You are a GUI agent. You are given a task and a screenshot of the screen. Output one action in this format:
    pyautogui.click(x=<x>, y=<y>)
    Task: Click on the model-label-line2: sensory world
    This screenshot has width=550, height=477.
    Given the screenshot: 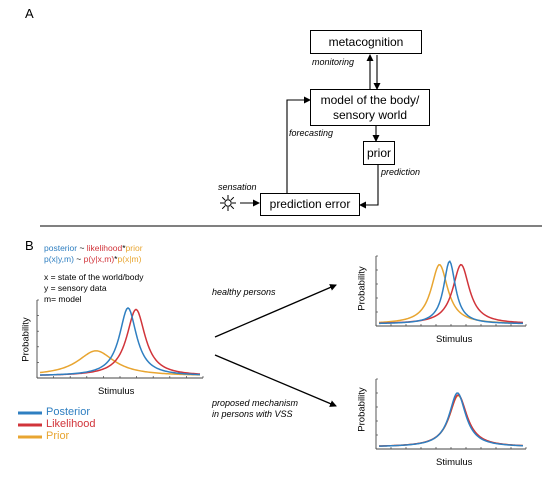 What is the action you would take?
    pyautogui.click(x=370, y=114)
    